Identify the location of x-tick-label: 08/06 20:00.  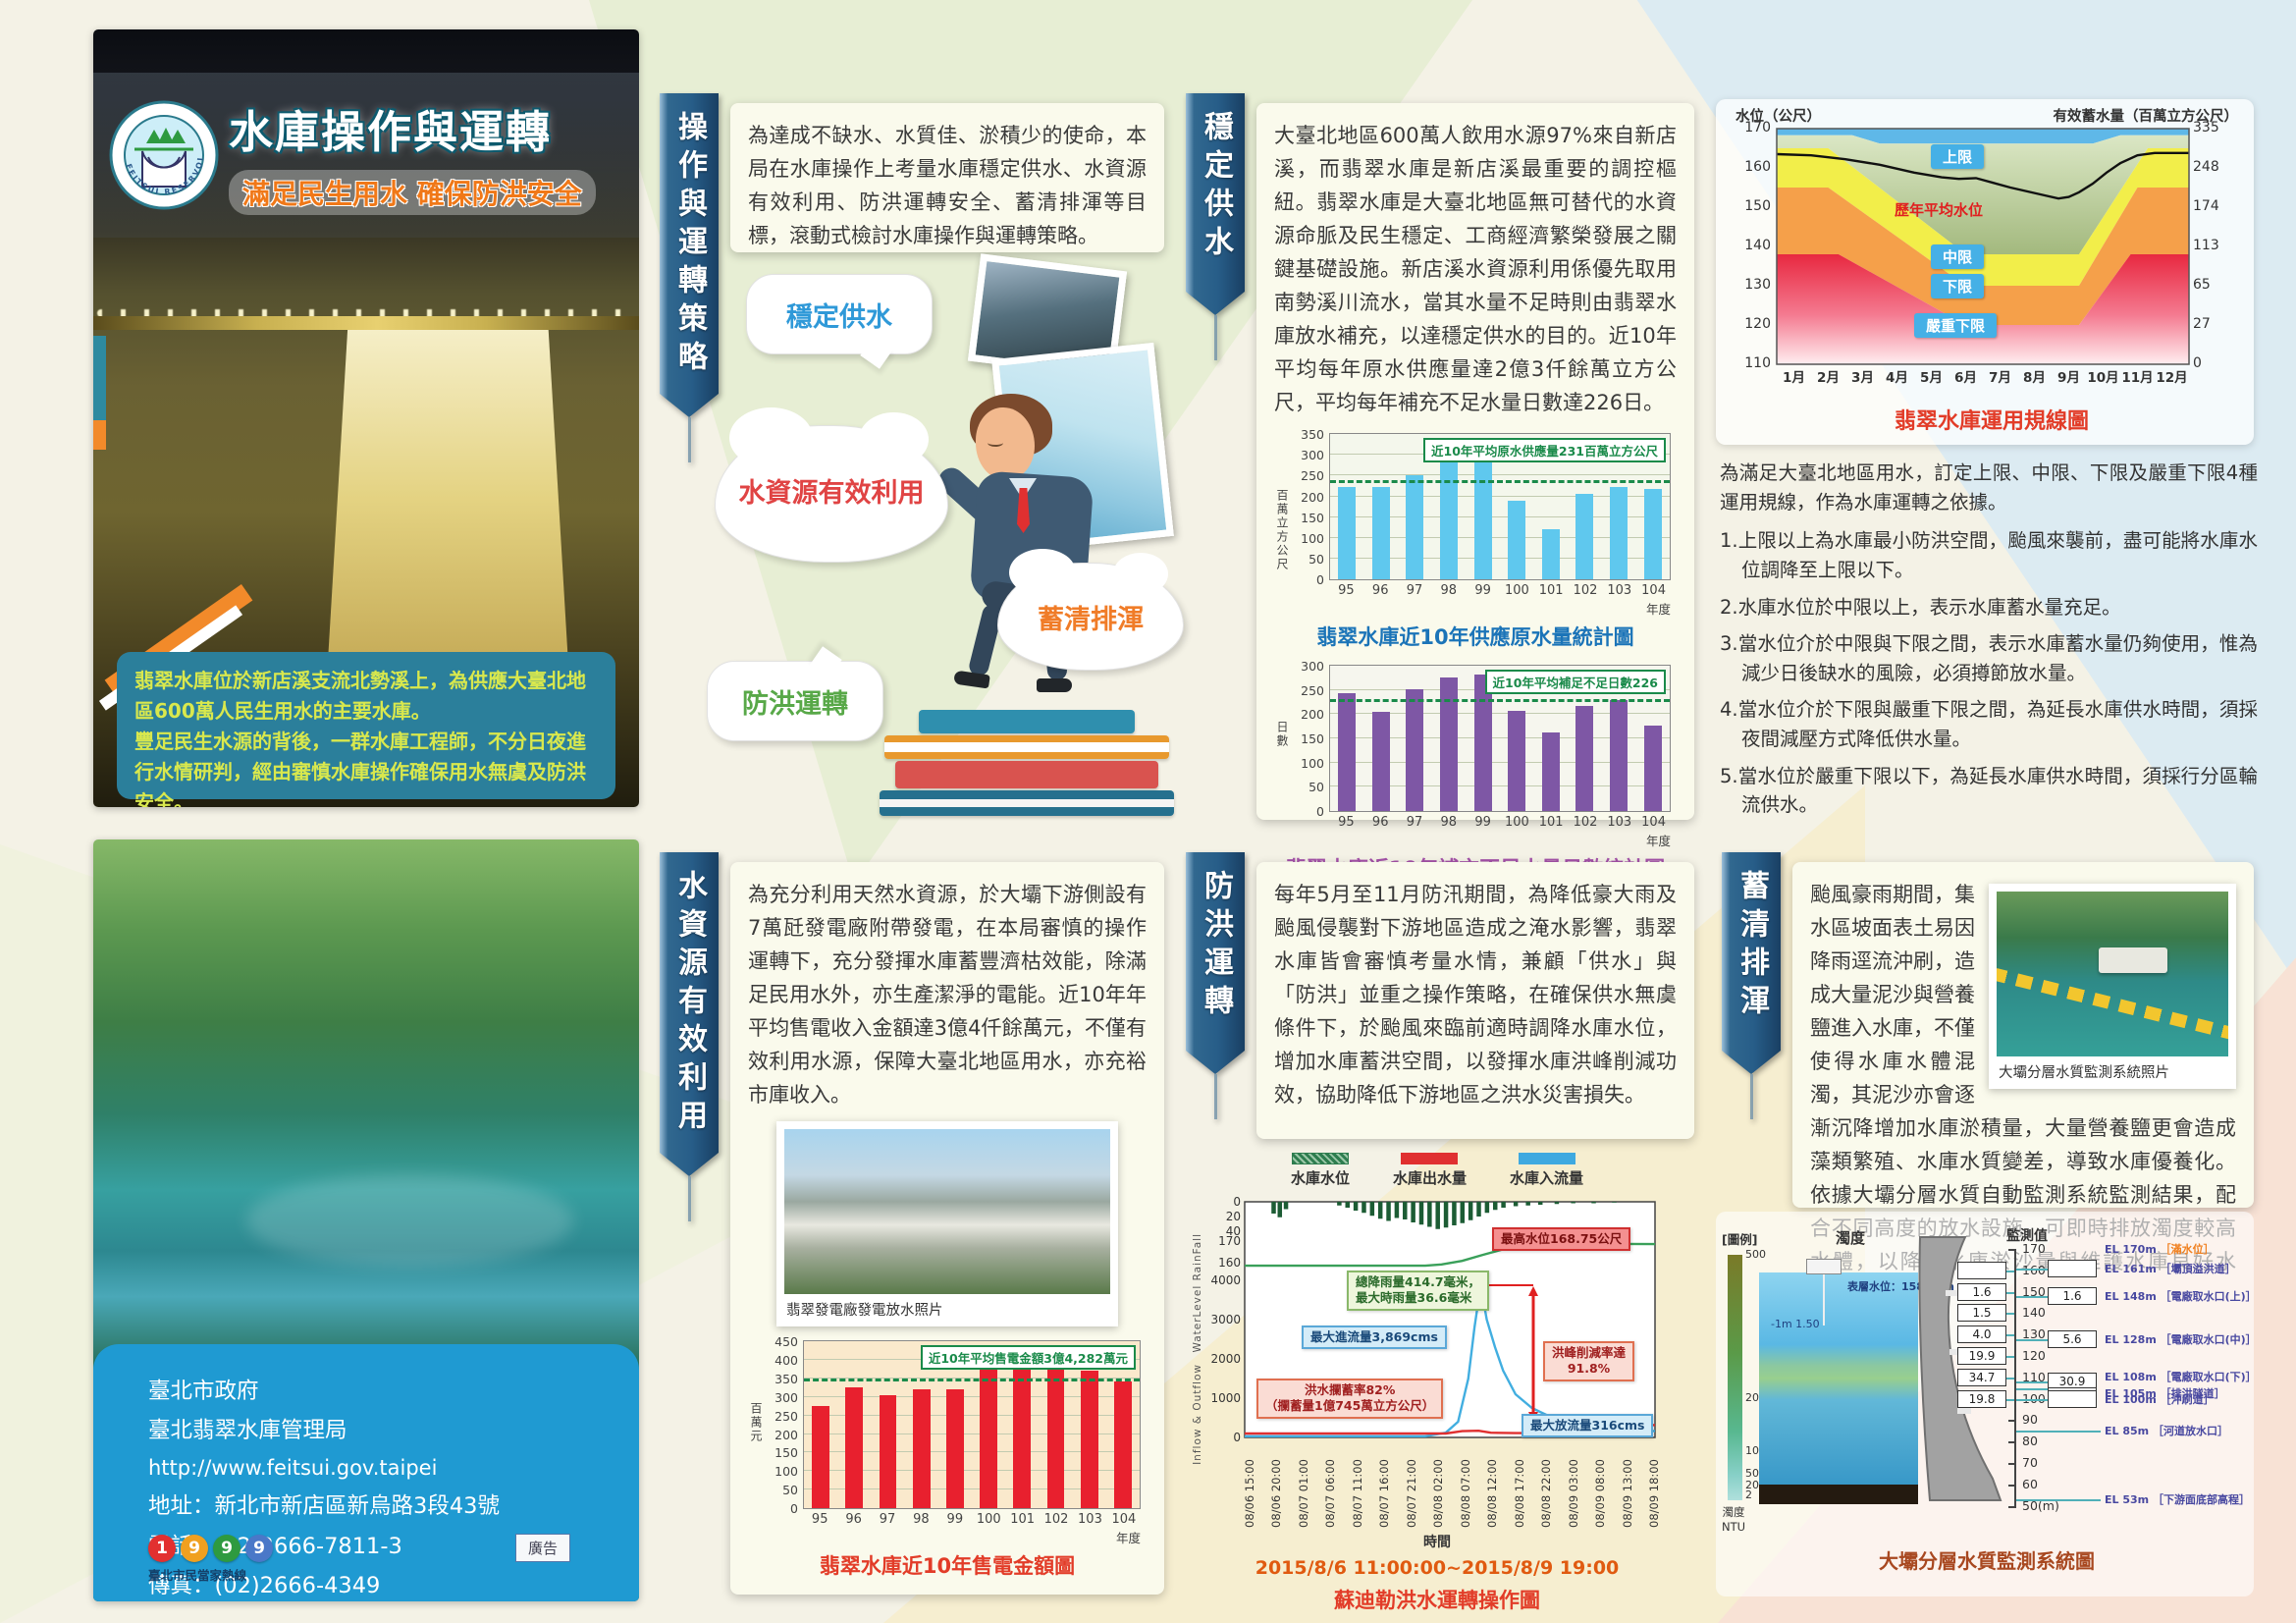
(1276, 1493).